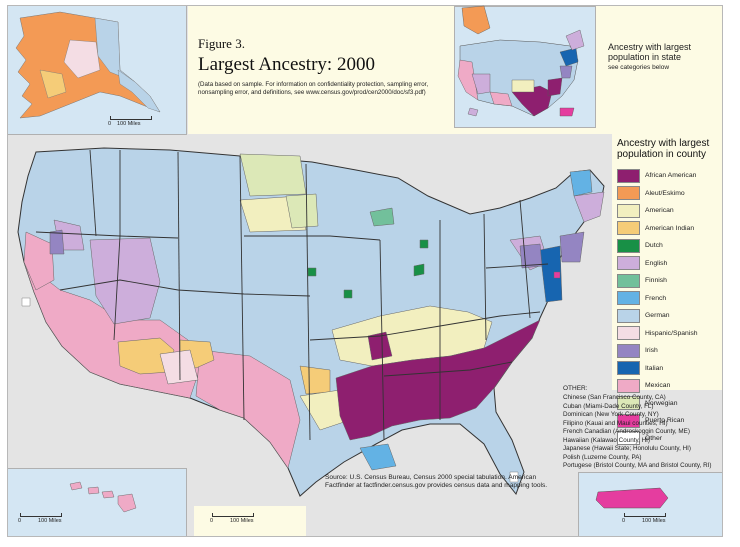 The height and width of the screenshot is (547, 740). I want to click on legend-item: Irish, so click(657, 351).